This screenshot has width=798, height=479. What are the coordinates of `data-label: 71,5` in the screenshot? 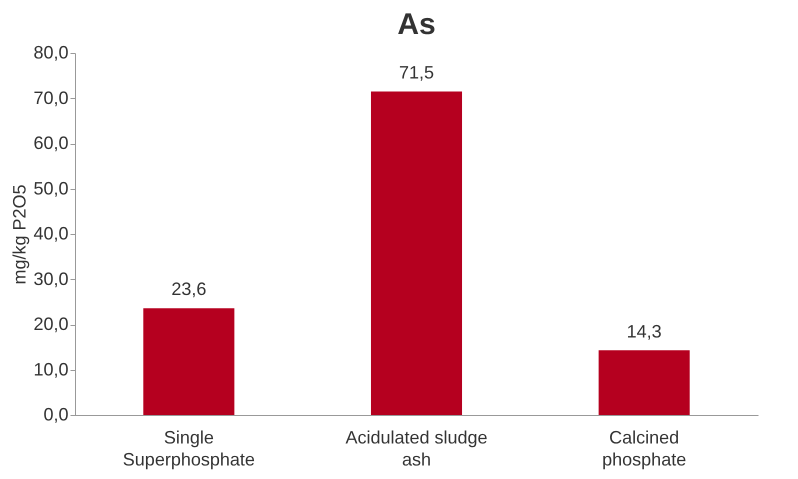 It's located at (416, 72).